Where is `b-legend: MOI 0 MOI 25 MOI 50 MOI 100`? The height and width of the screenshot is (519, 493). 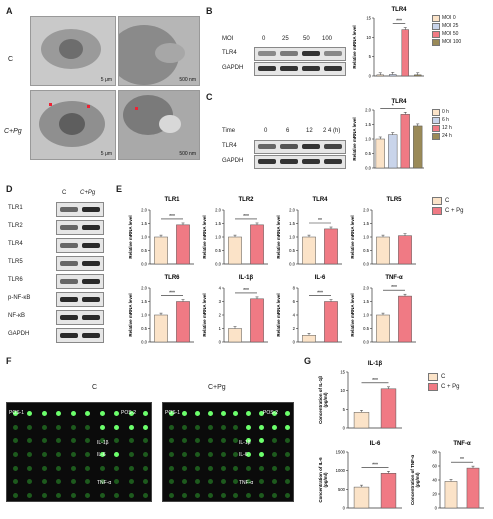 b-legend: MOI 0 MOI 25 MOI 50 MOI 100 is located at coordinates (446, 30).